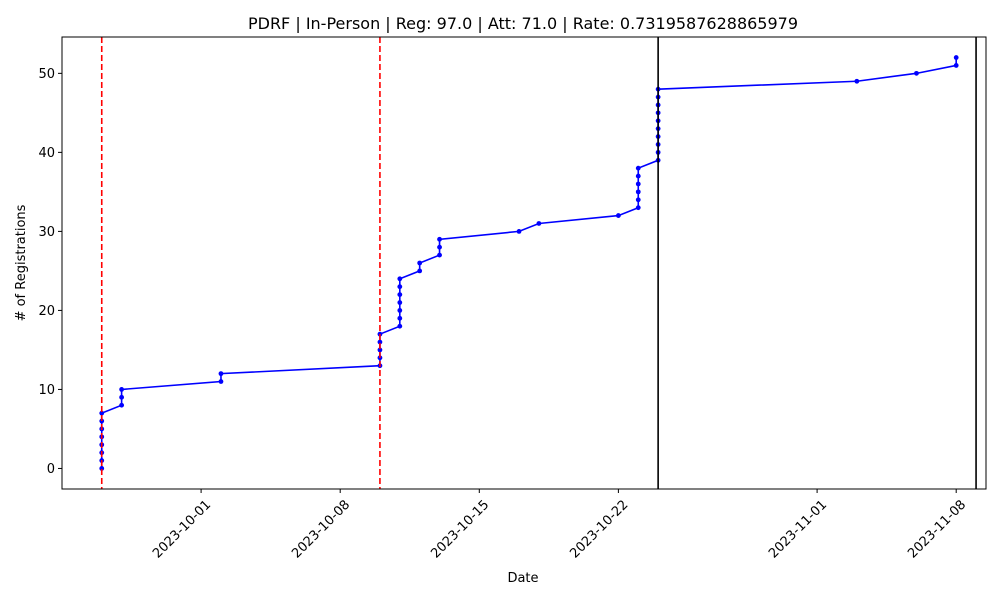 This screenshot has height=600, width=1000. I want to click on y-tick-label: 50, so click(46, 74).